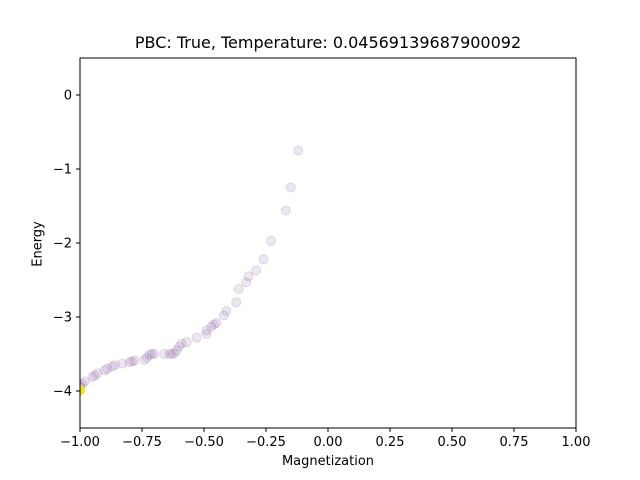 This screenshot has width=640, height=480. Describe the element at coordinates (82, 390) in the screenshot. I see `highlight-data-point` at that location.